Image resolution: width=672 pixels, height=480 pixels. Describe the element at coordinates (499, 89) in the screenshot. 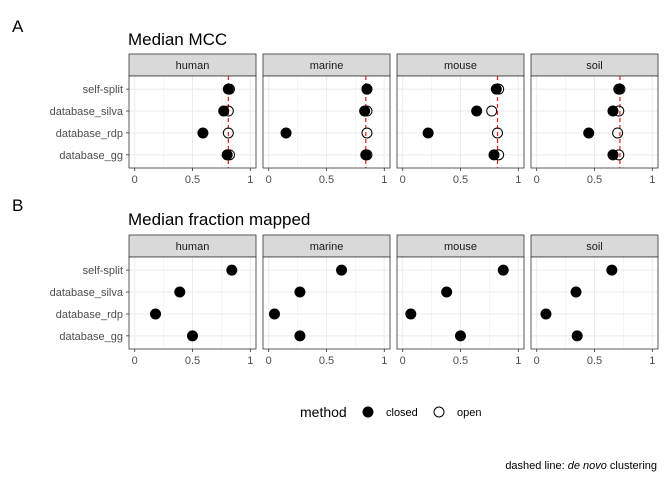

I see `point-open-mouse-self-split` at that location.